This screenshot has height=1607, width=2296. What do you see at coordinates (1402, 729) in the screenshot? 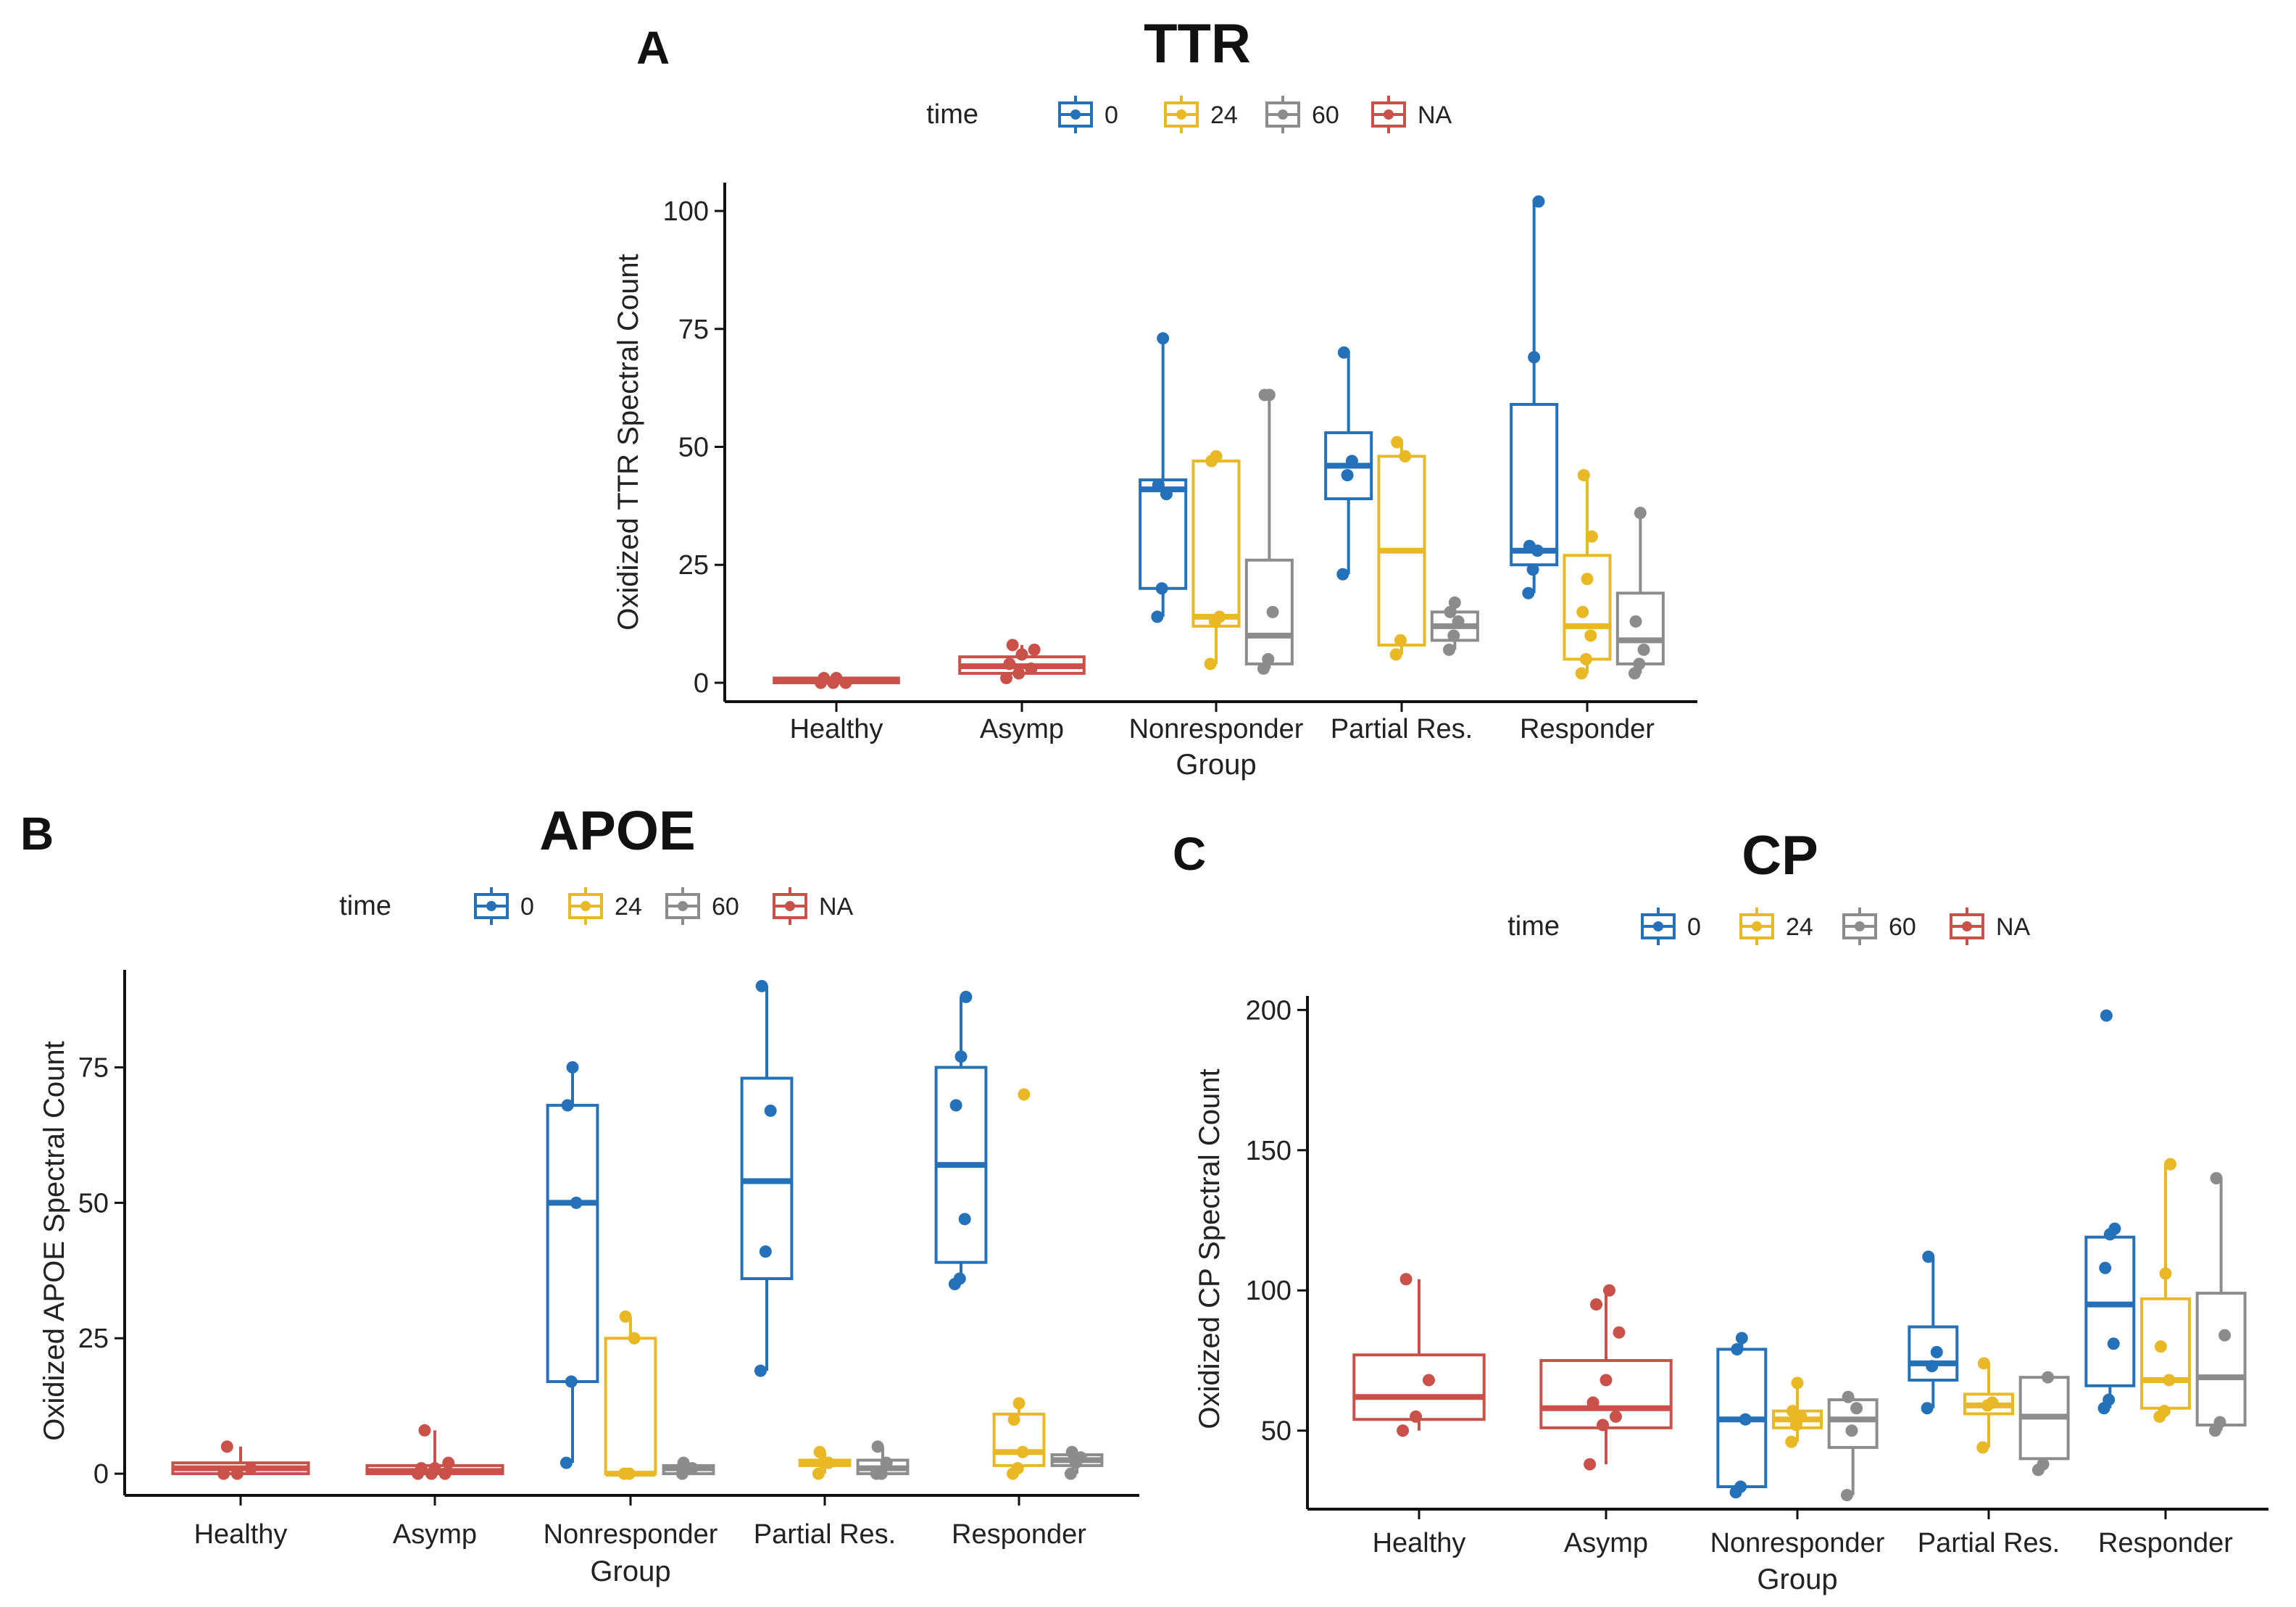
I see `x-tick-label: Partial Res.` at bounding box center [1402, 729].